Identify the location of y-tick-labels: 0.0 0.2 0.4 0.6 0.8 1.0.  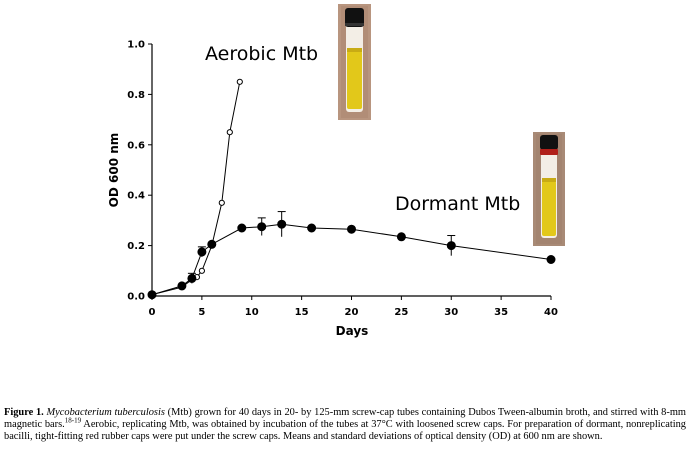
(136, 171).